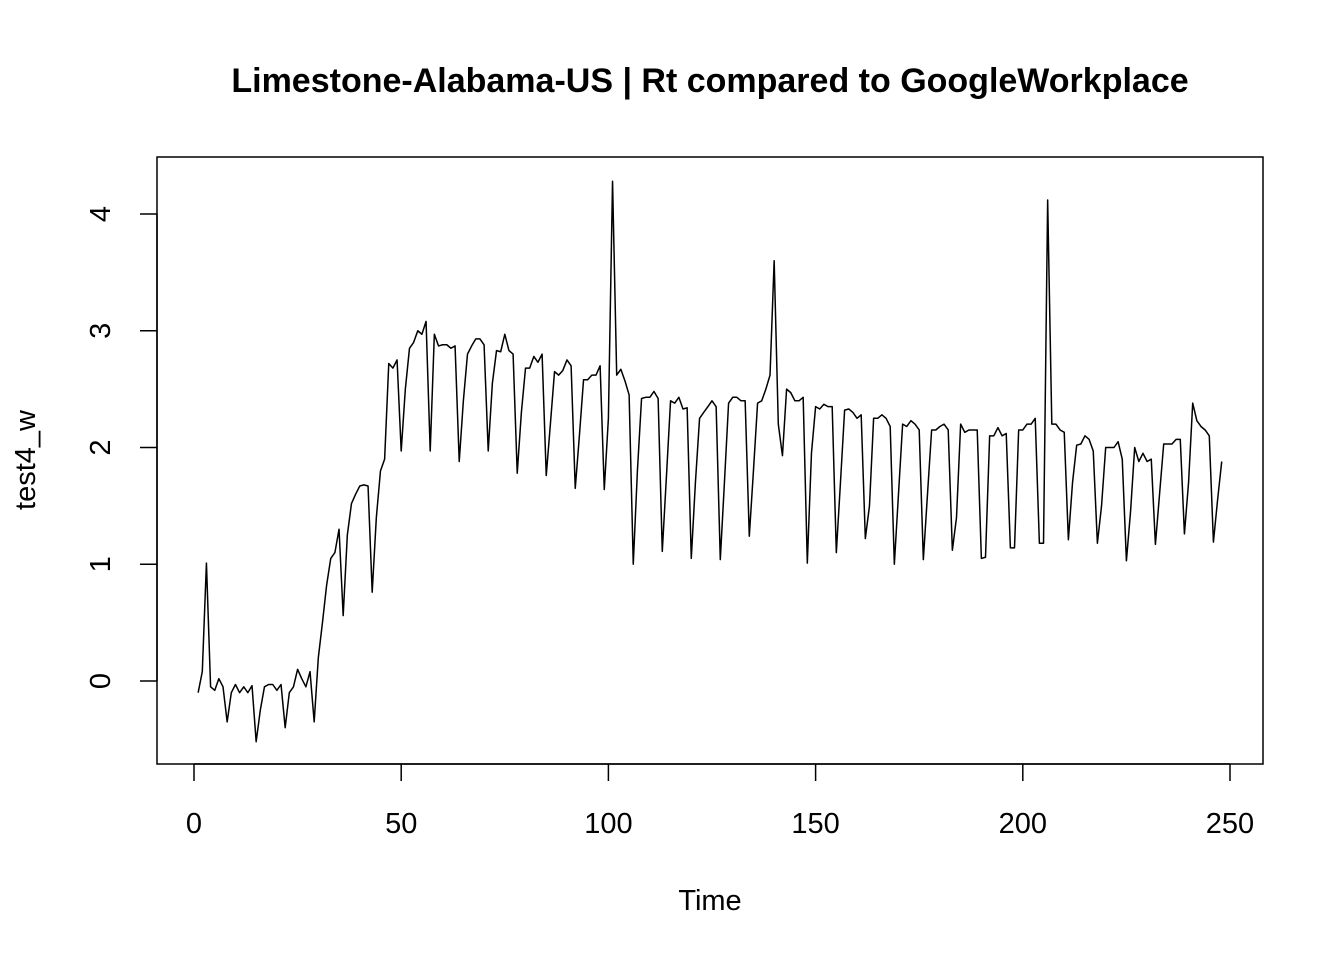  What do you see at coordinates (101, 564) in the screenshot?
I see `y-tick-label: 1` at bounding box center [101, 564].